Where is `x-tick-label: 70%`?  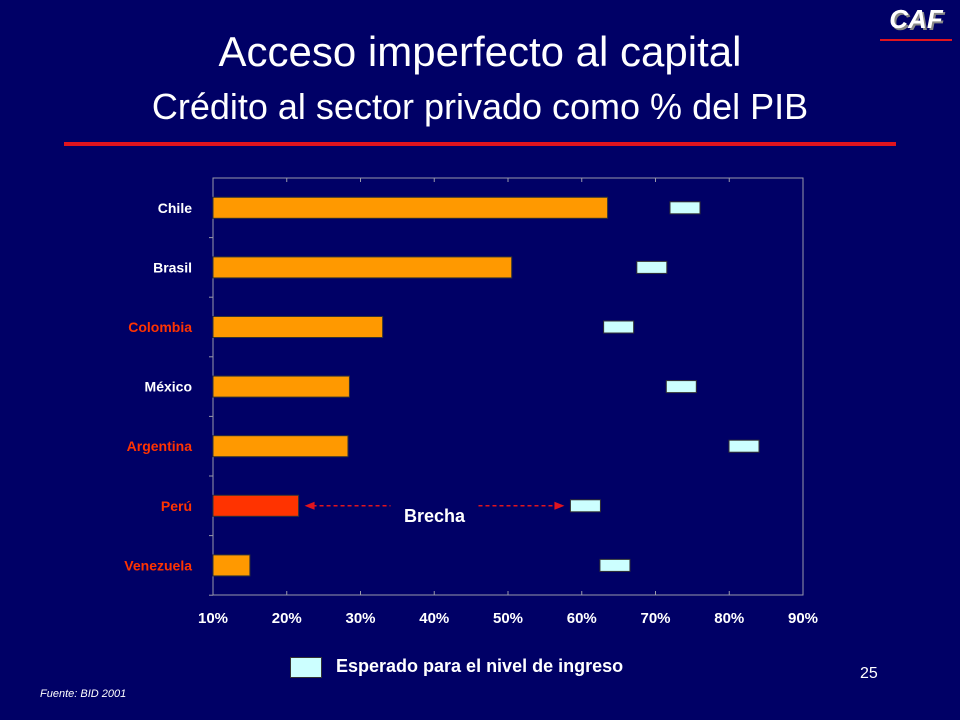
x-tick-label: 70% is located at coordinates (655, 618).